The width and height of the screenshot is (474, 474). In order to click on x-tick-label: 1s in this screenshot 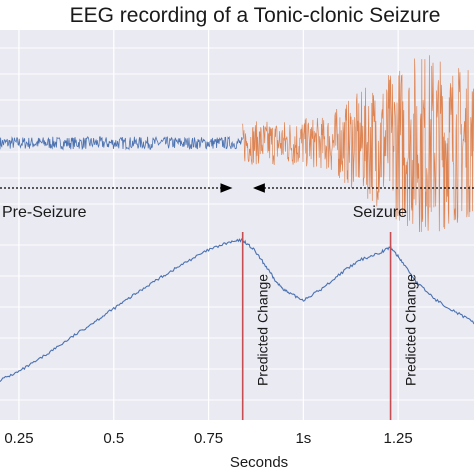, I will do `click(303, 438)`.